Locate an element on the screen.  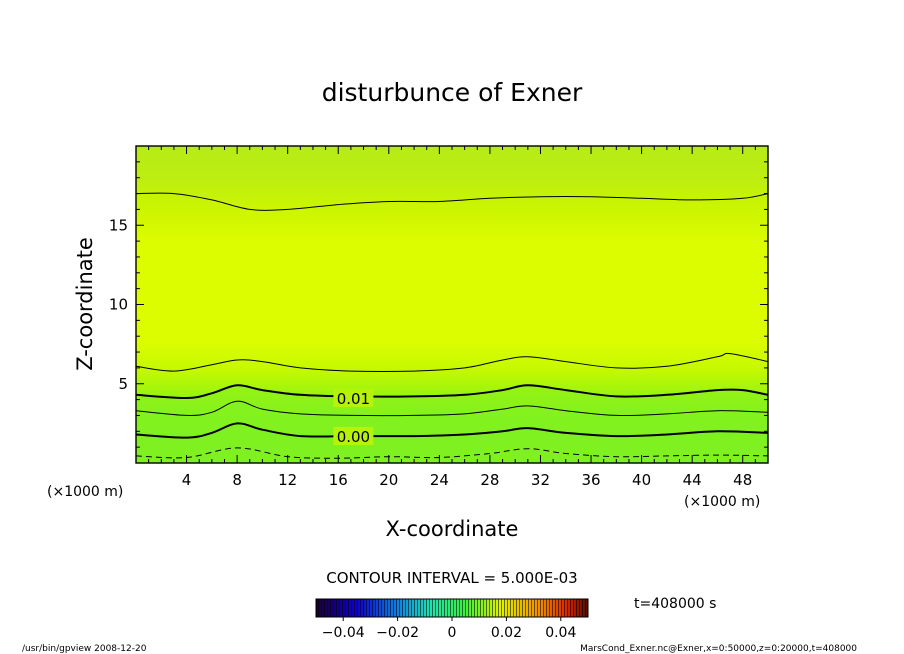
colorbar-tick-label: −0.02 is located at coordinates (397, 633).